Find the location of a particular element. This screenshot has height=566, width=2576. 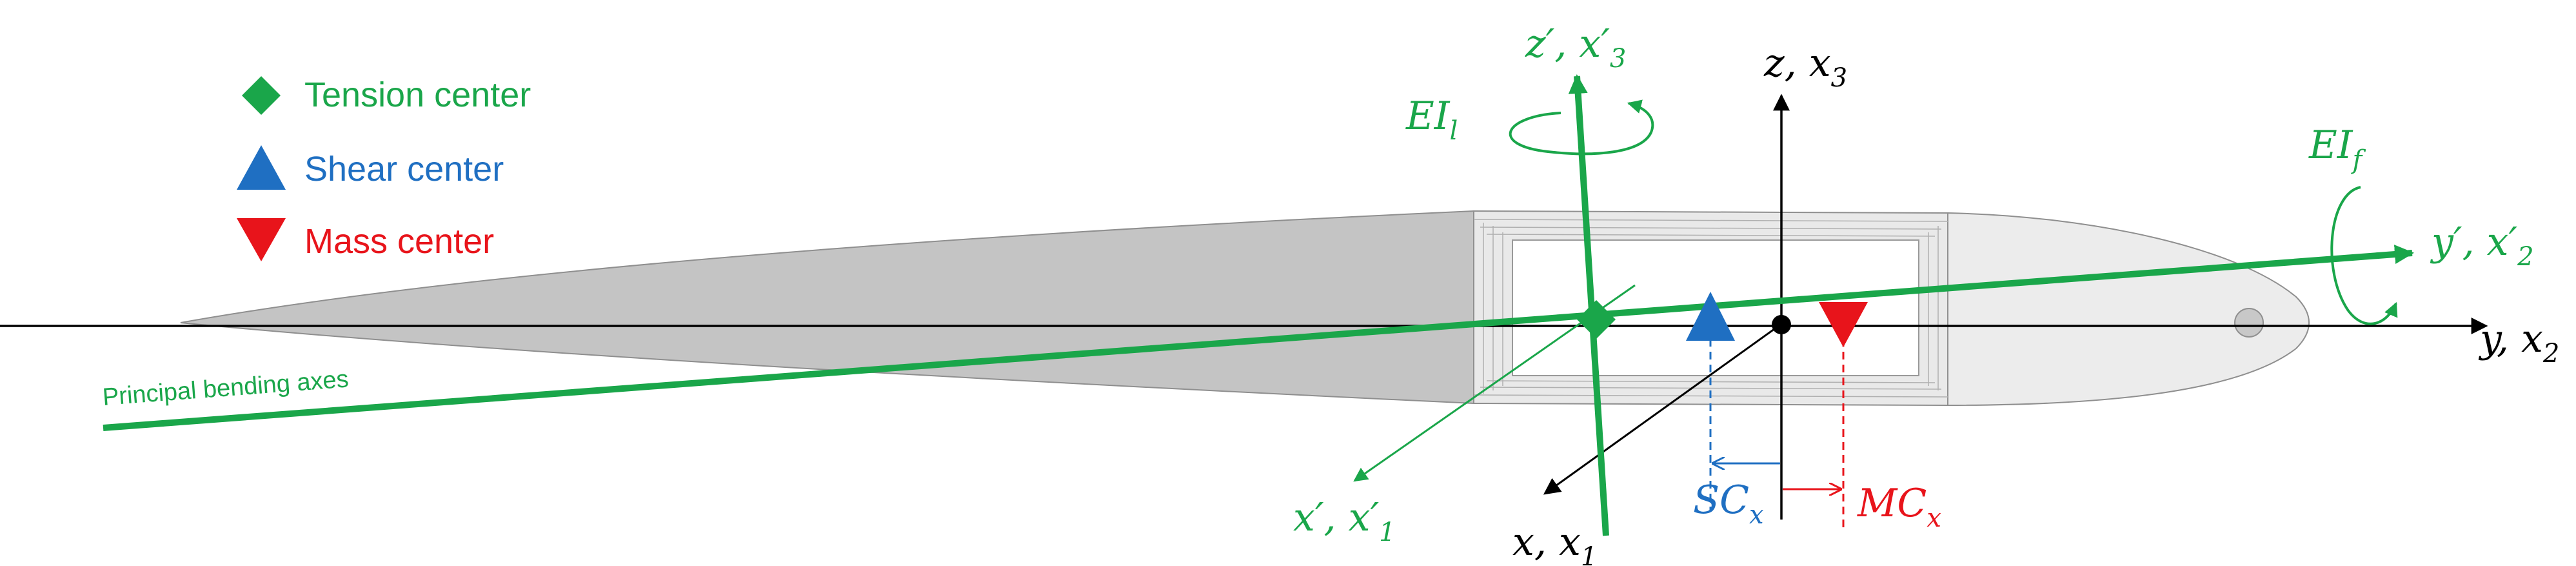

x-label: x, x1 is located at coordinates (1554, 543).